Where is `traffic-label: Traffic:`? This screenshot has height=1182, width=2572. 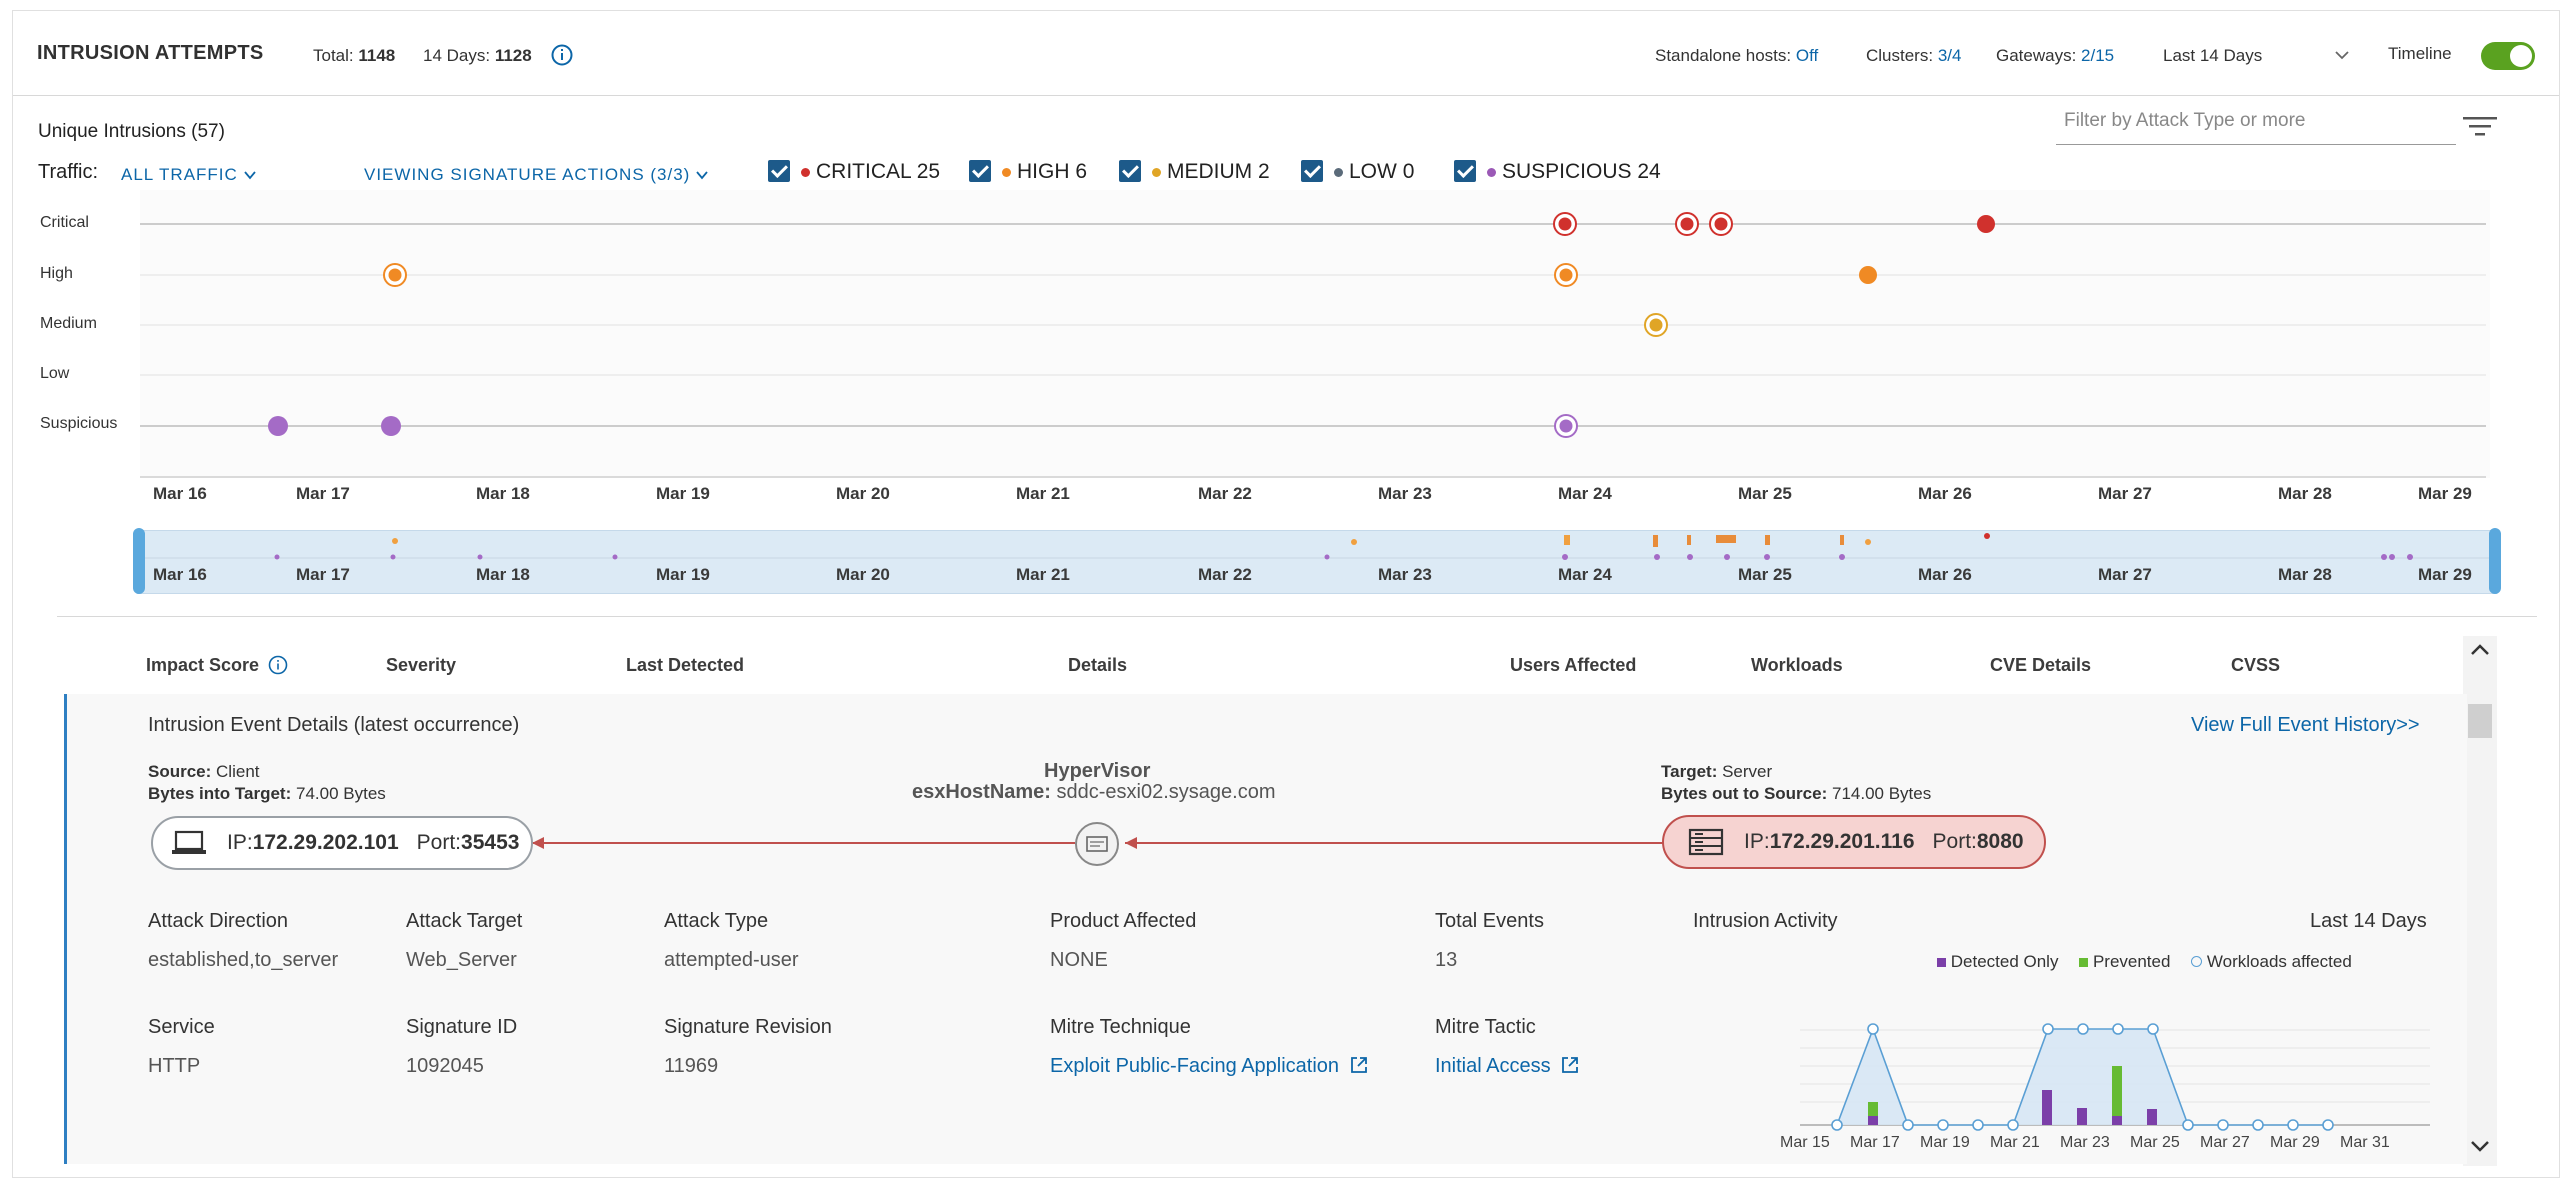
traffic-label: Traffic: is located at coordinates (68, 172).